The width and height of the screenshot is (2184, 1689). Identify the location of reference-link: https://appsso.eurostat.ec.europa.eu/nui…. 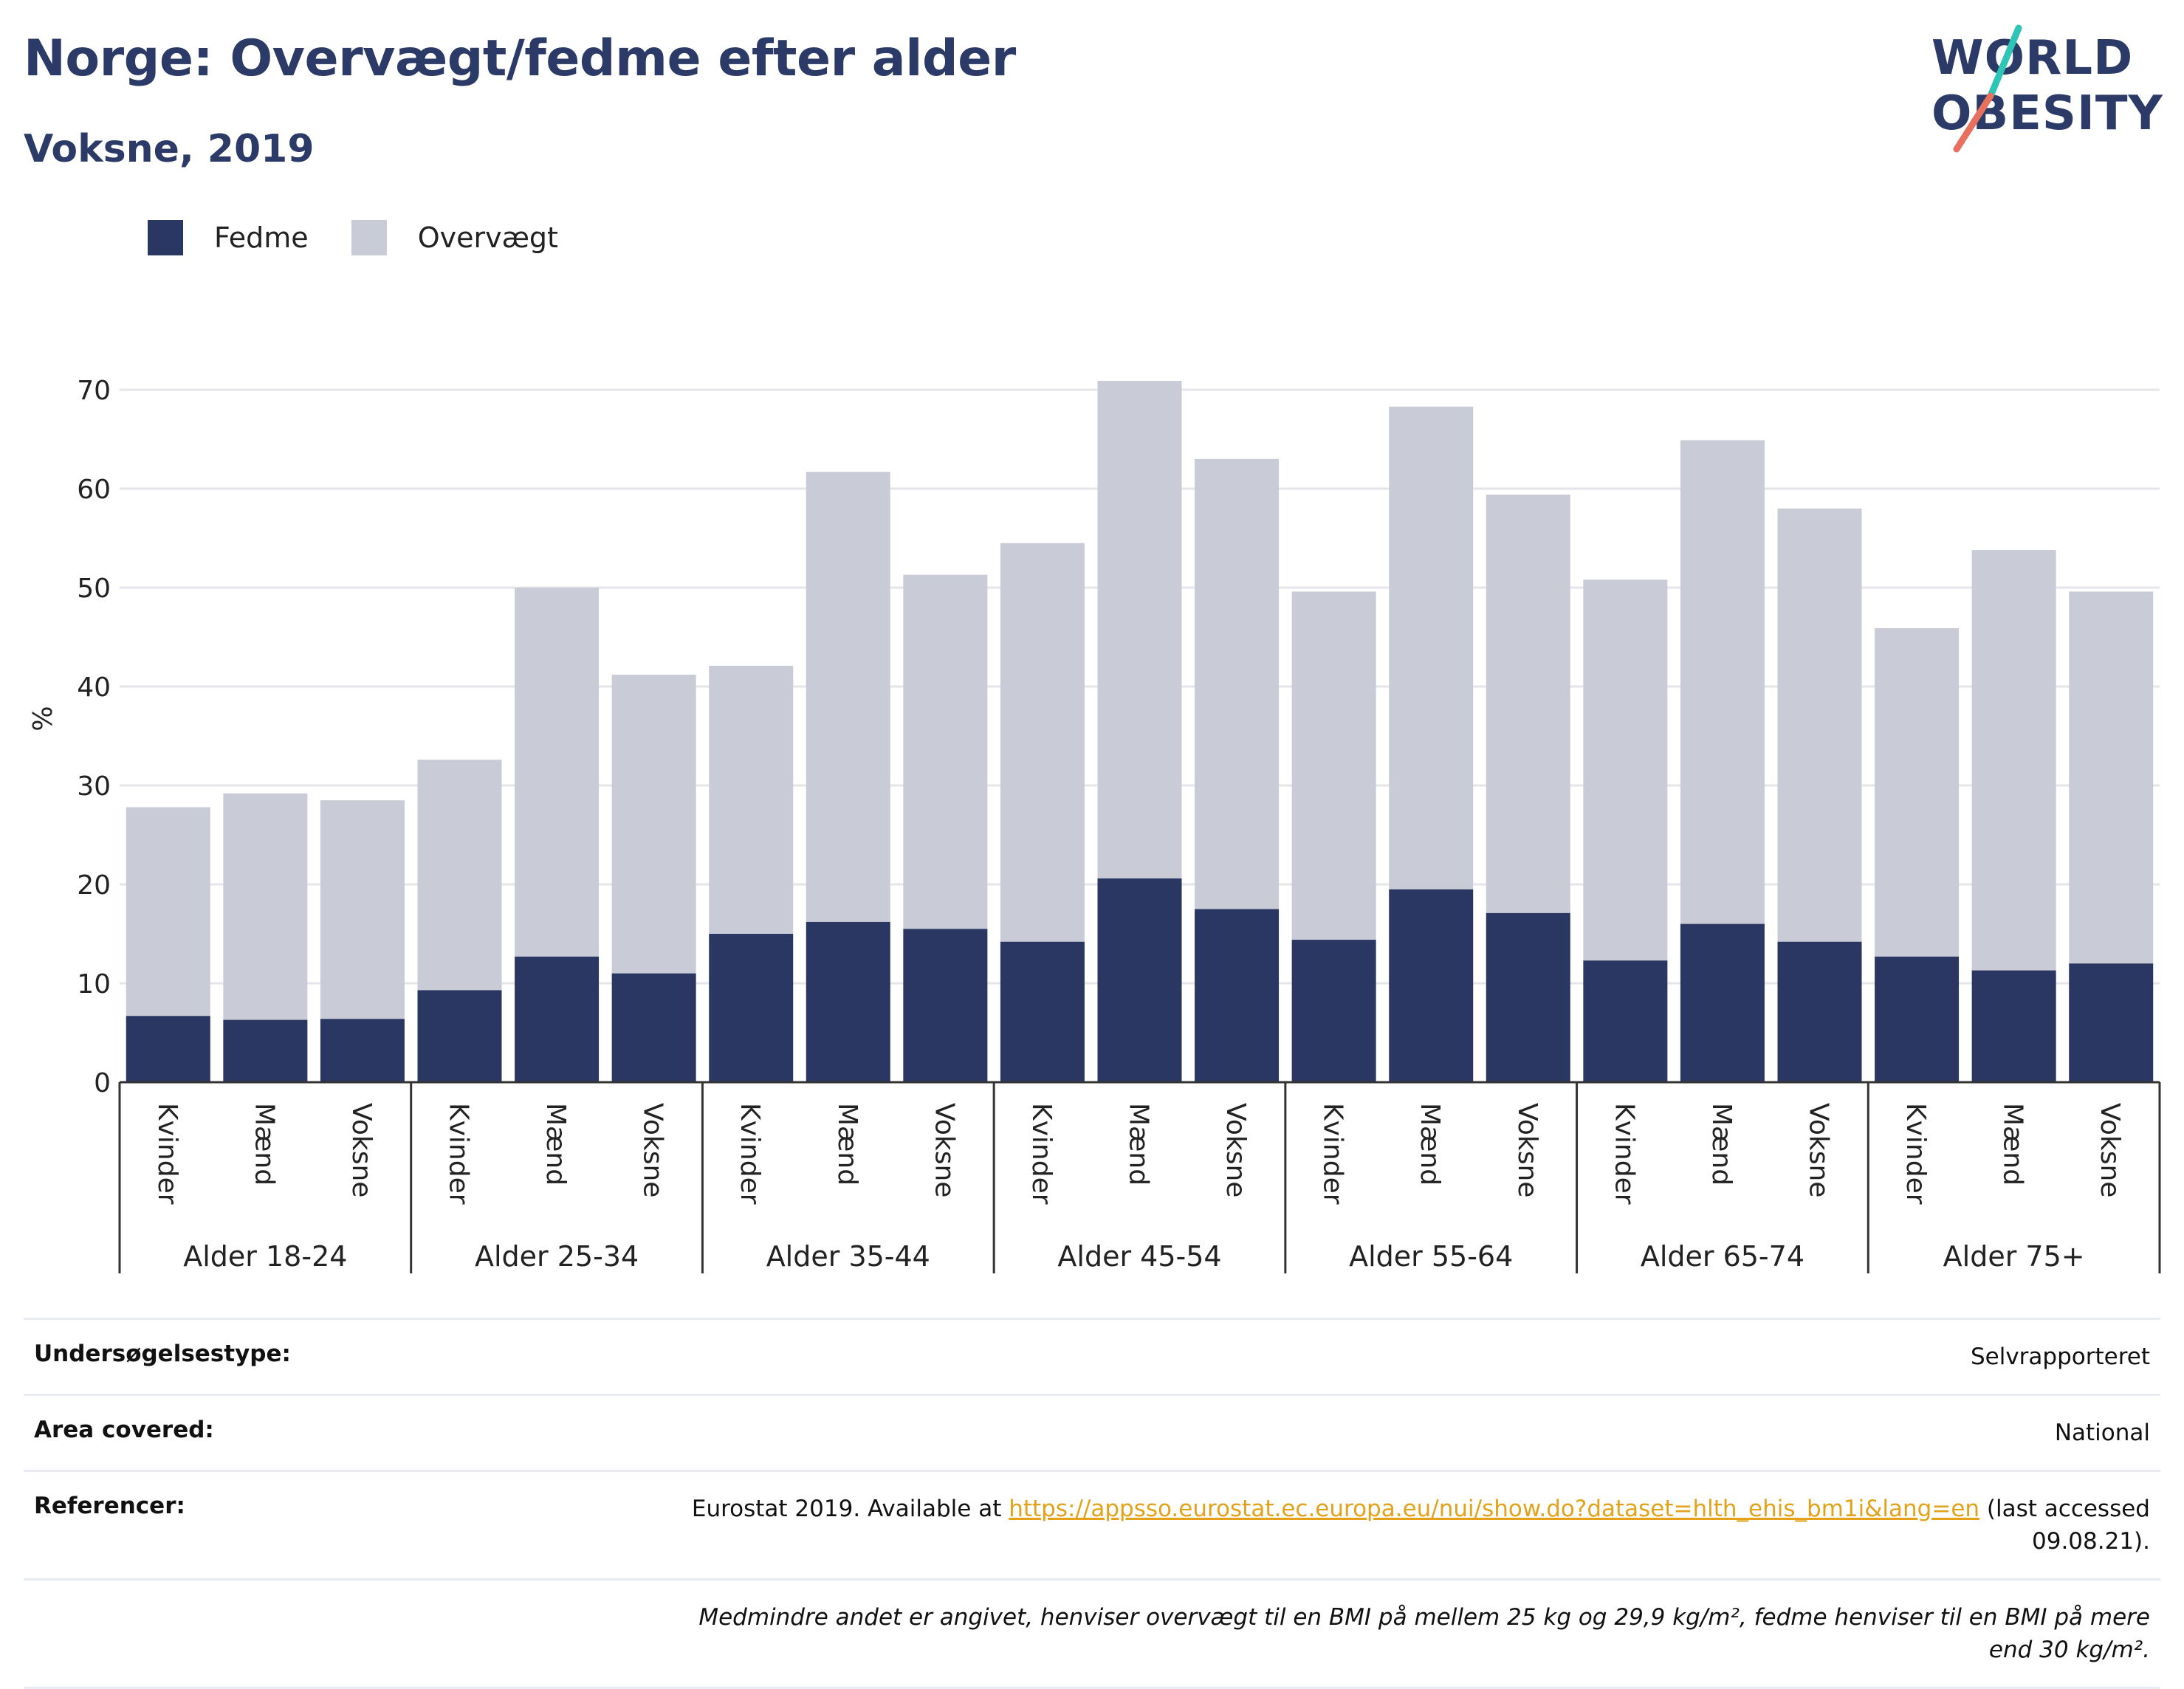
(1495, 1509).